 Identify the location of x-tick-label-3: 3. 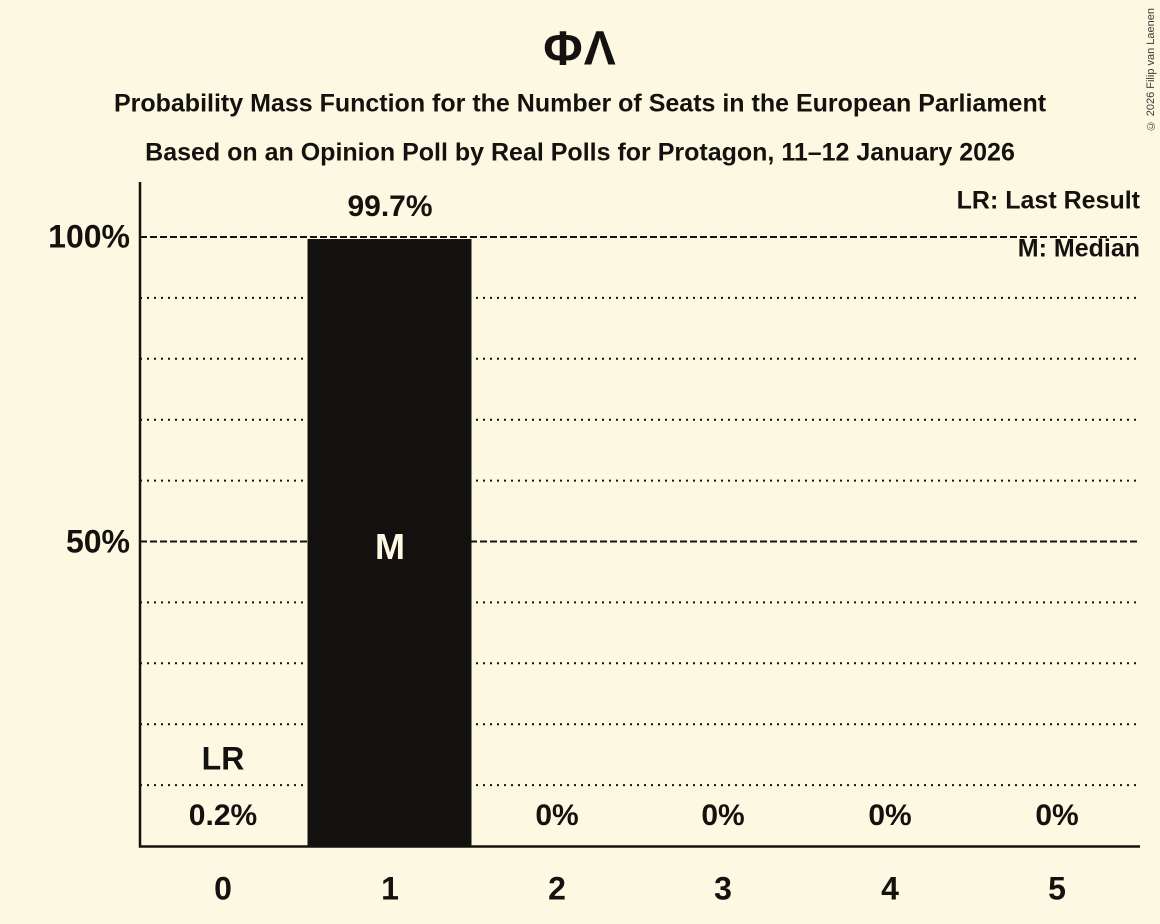
(723, 888).